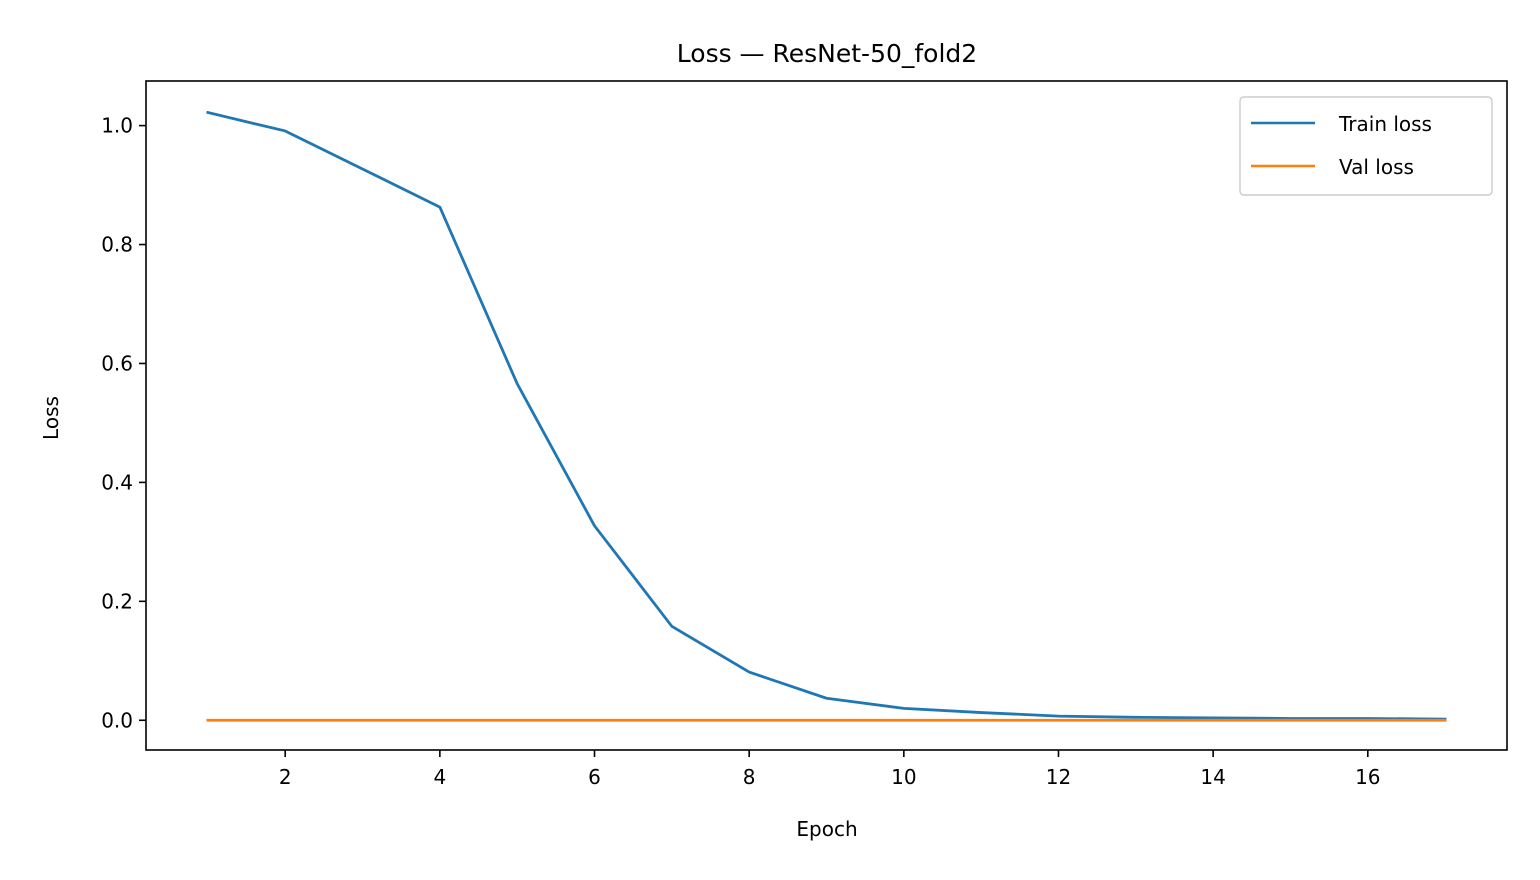 Image resolution: width=1540 pixels, height=880 pixels. I want to click on y-tick-label: 1.0, so click(117, 126).